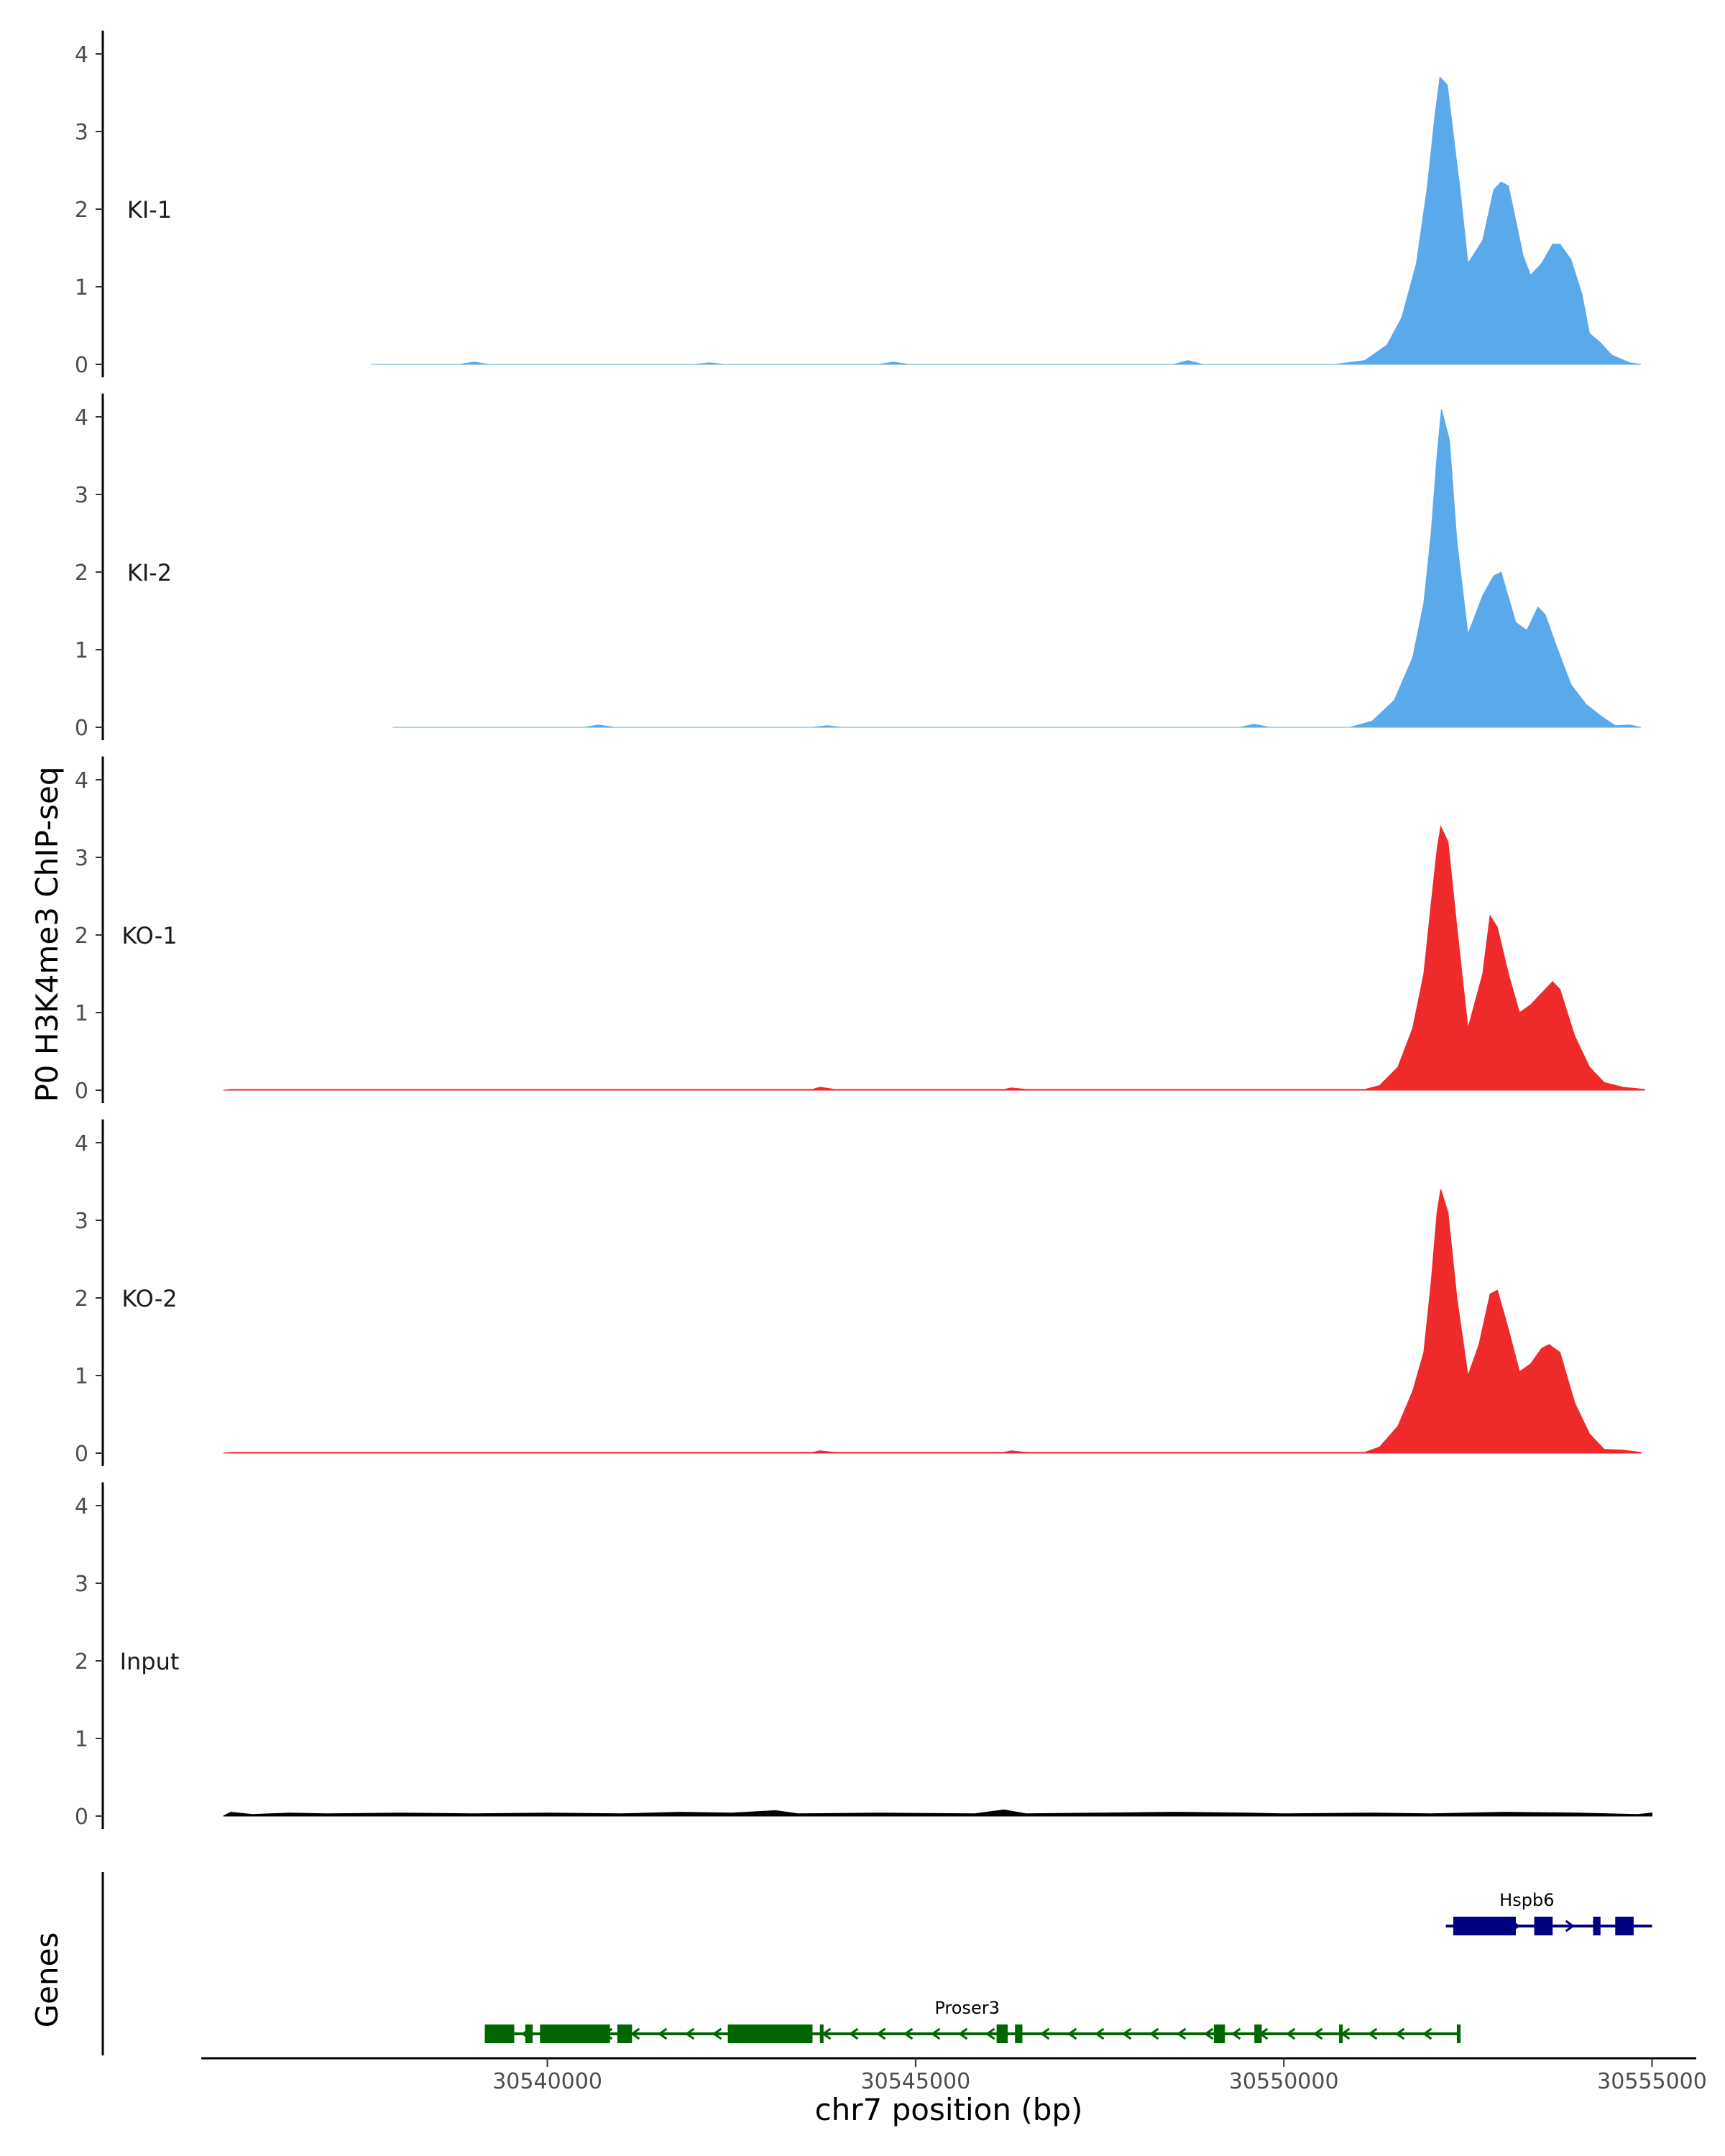 This screenshot has height=2156, width=1725. Describe the element at coordinates (1526, 1900) in the screenshot. I see `gene-label: Hspb6` at that location.